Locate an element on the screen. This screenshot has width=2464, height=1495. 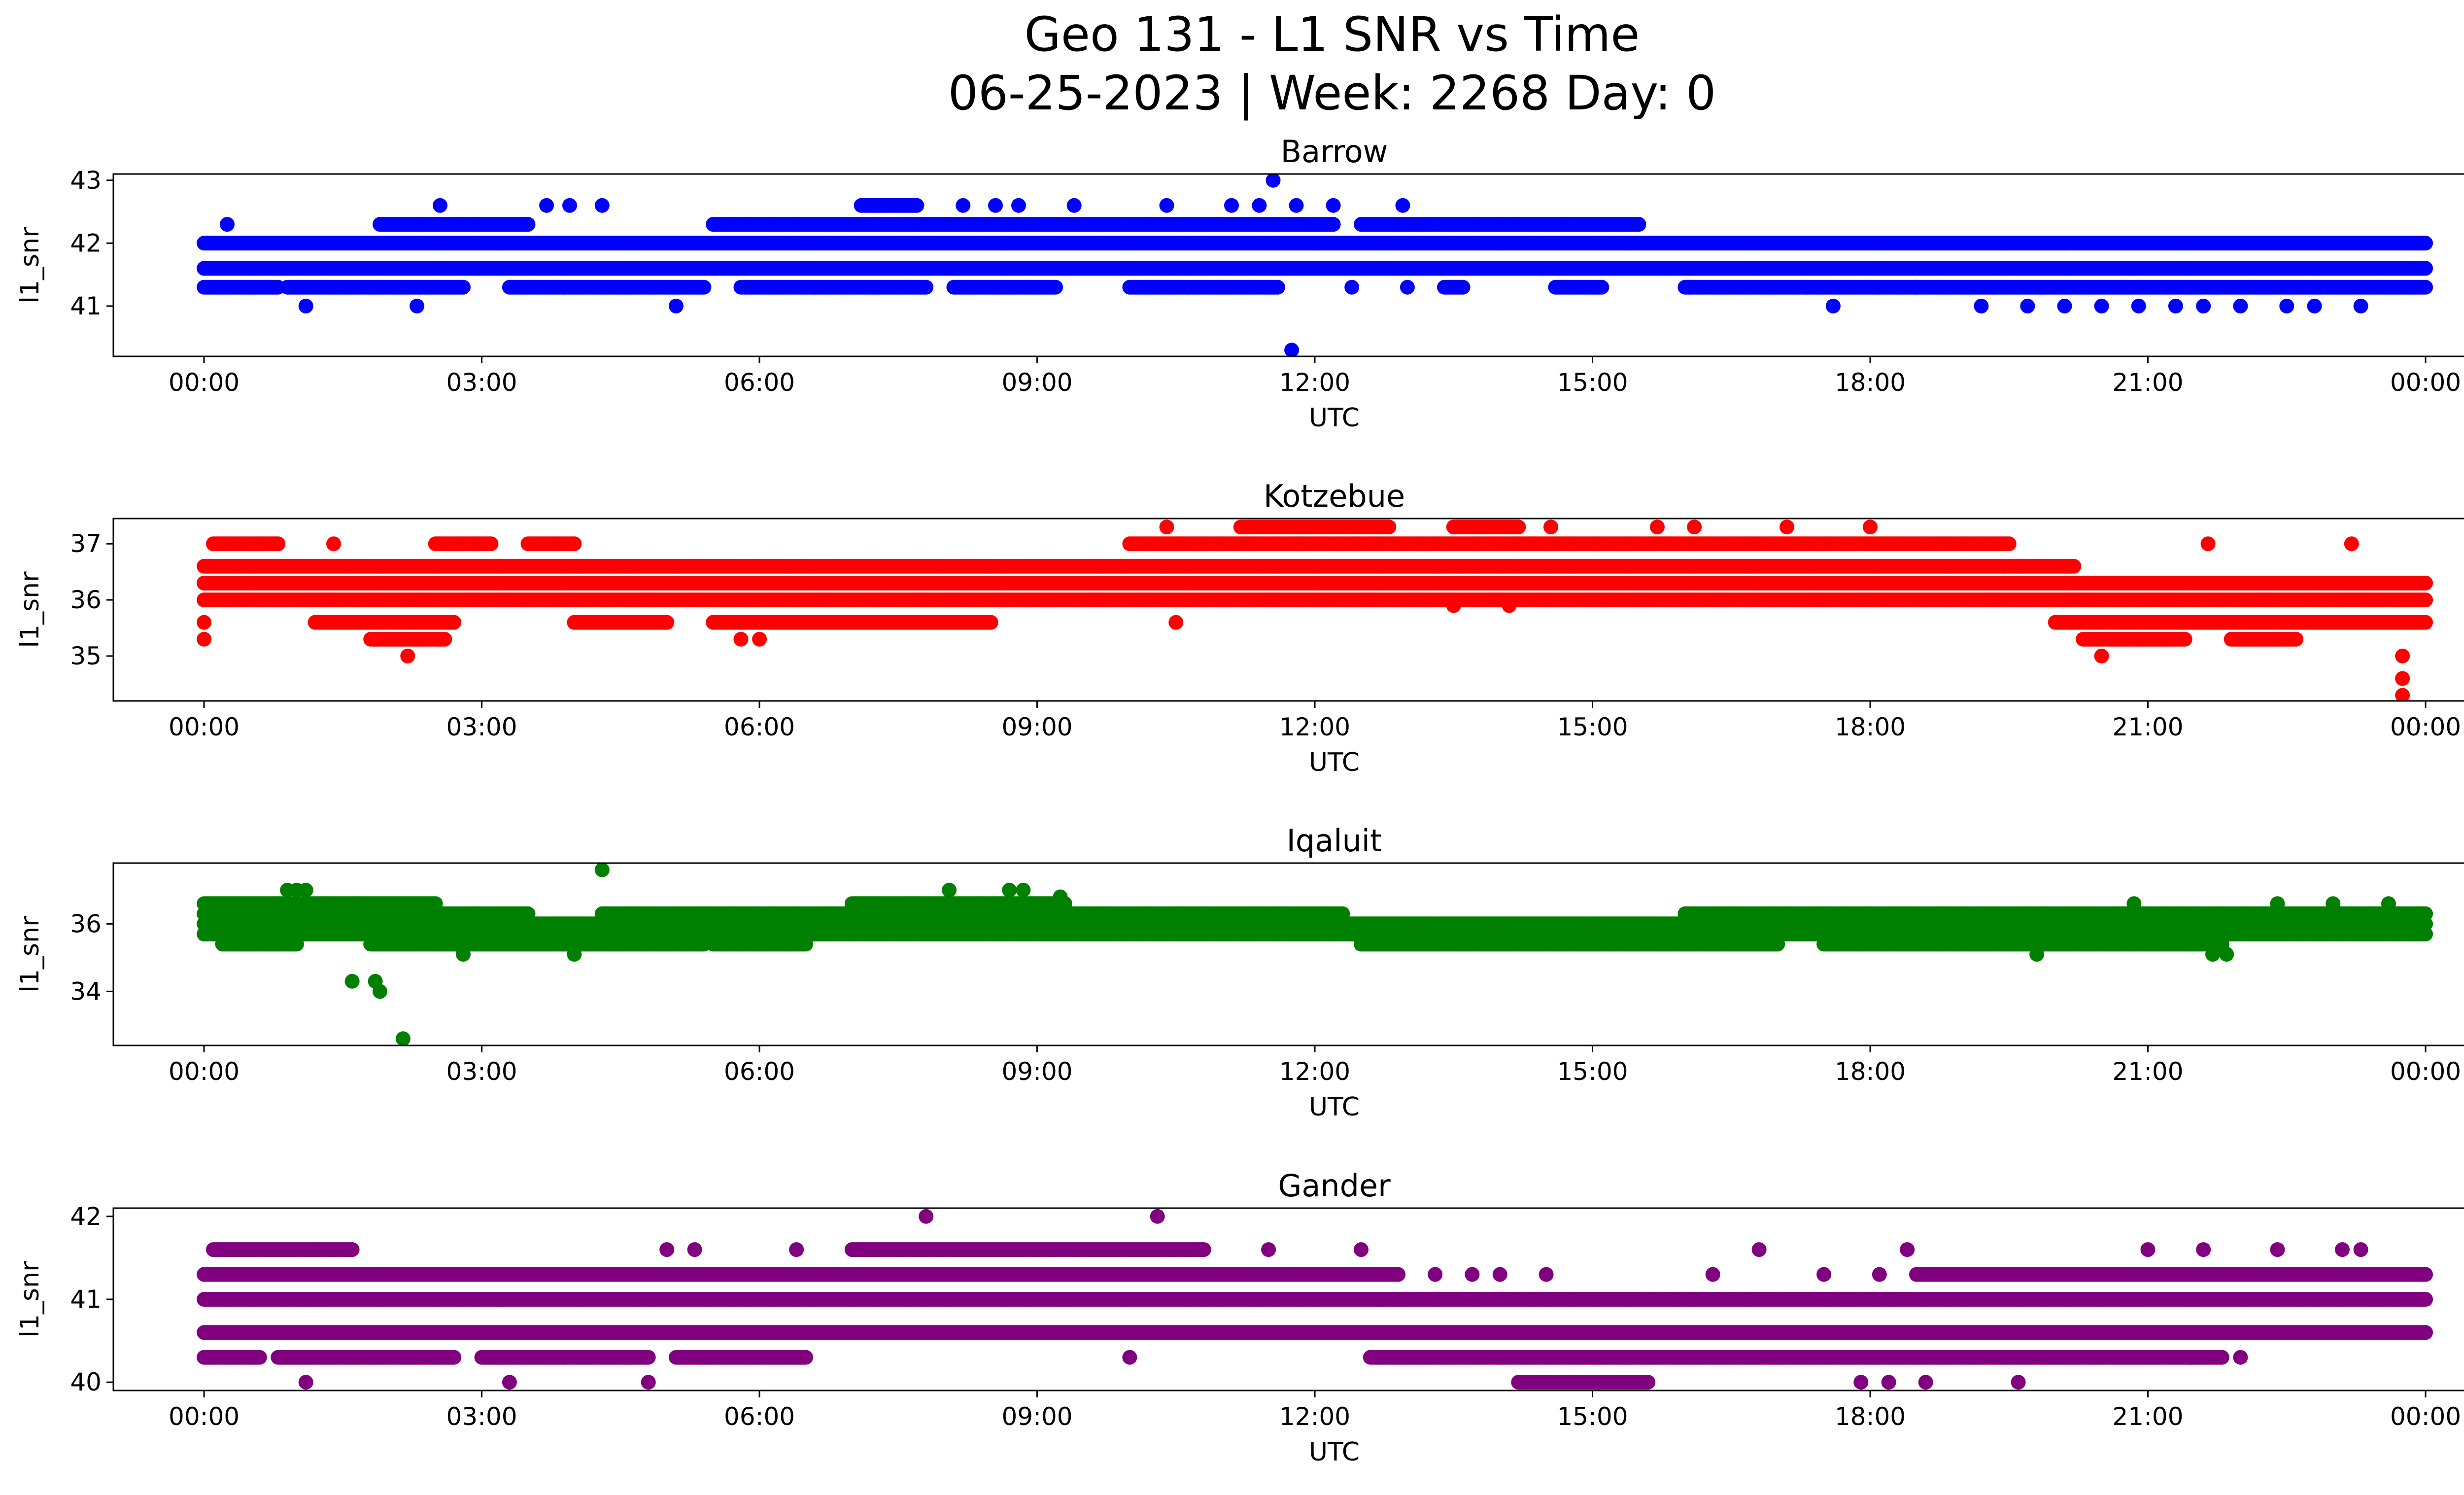
subplot-title: Kotzebue is located at coordinates (1334, 496).